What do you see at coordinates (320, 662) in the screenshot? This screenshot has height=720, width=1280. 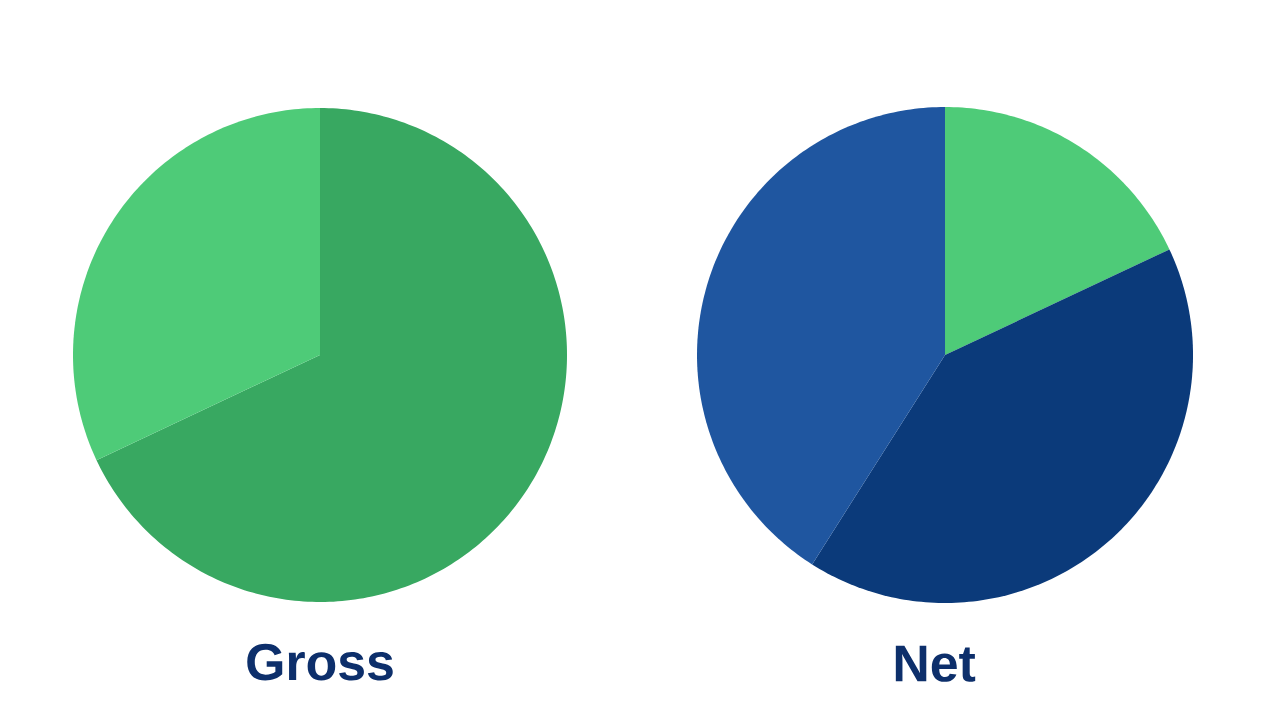 I see `text: Gross` at bounding box center [320, 662].